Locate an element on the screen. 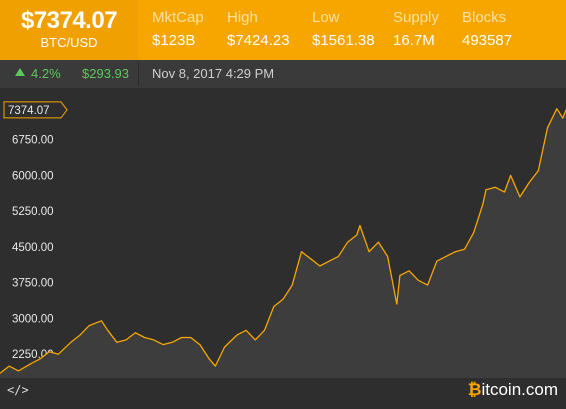 Image resolution: width=566 pixels, height=409 pixels. y-tick-label: 3000.00 is located at coordinates (33, 319).